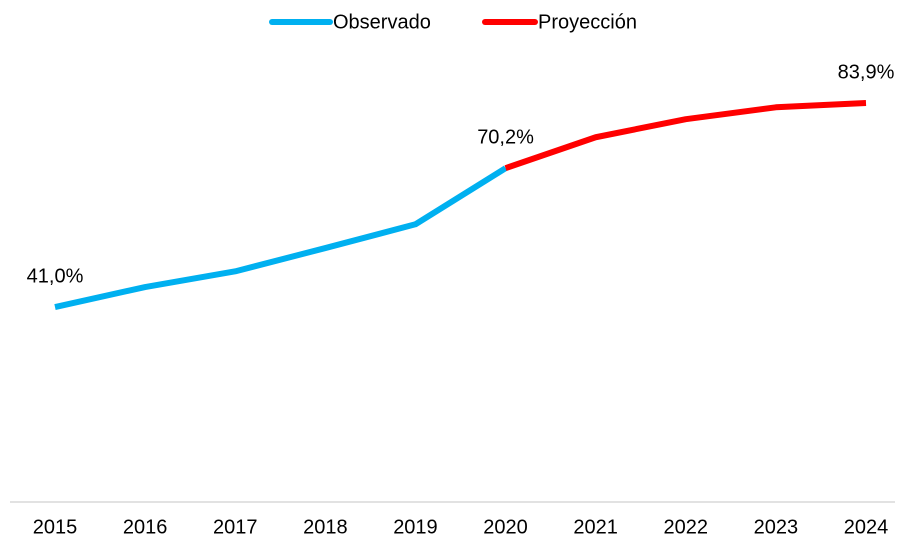  I want to click on x-tick-label: 2021, so click(595, 527).